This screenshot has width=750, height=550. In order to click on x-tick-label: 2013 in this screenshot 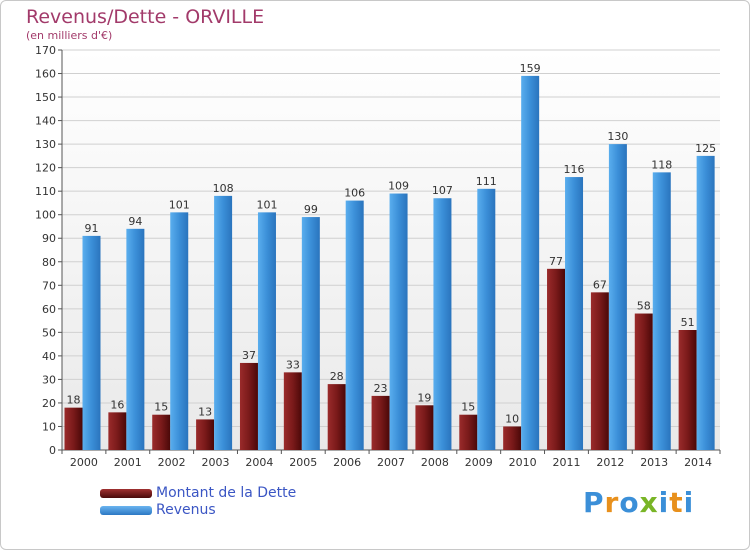, I will do `click(654, 462)`.